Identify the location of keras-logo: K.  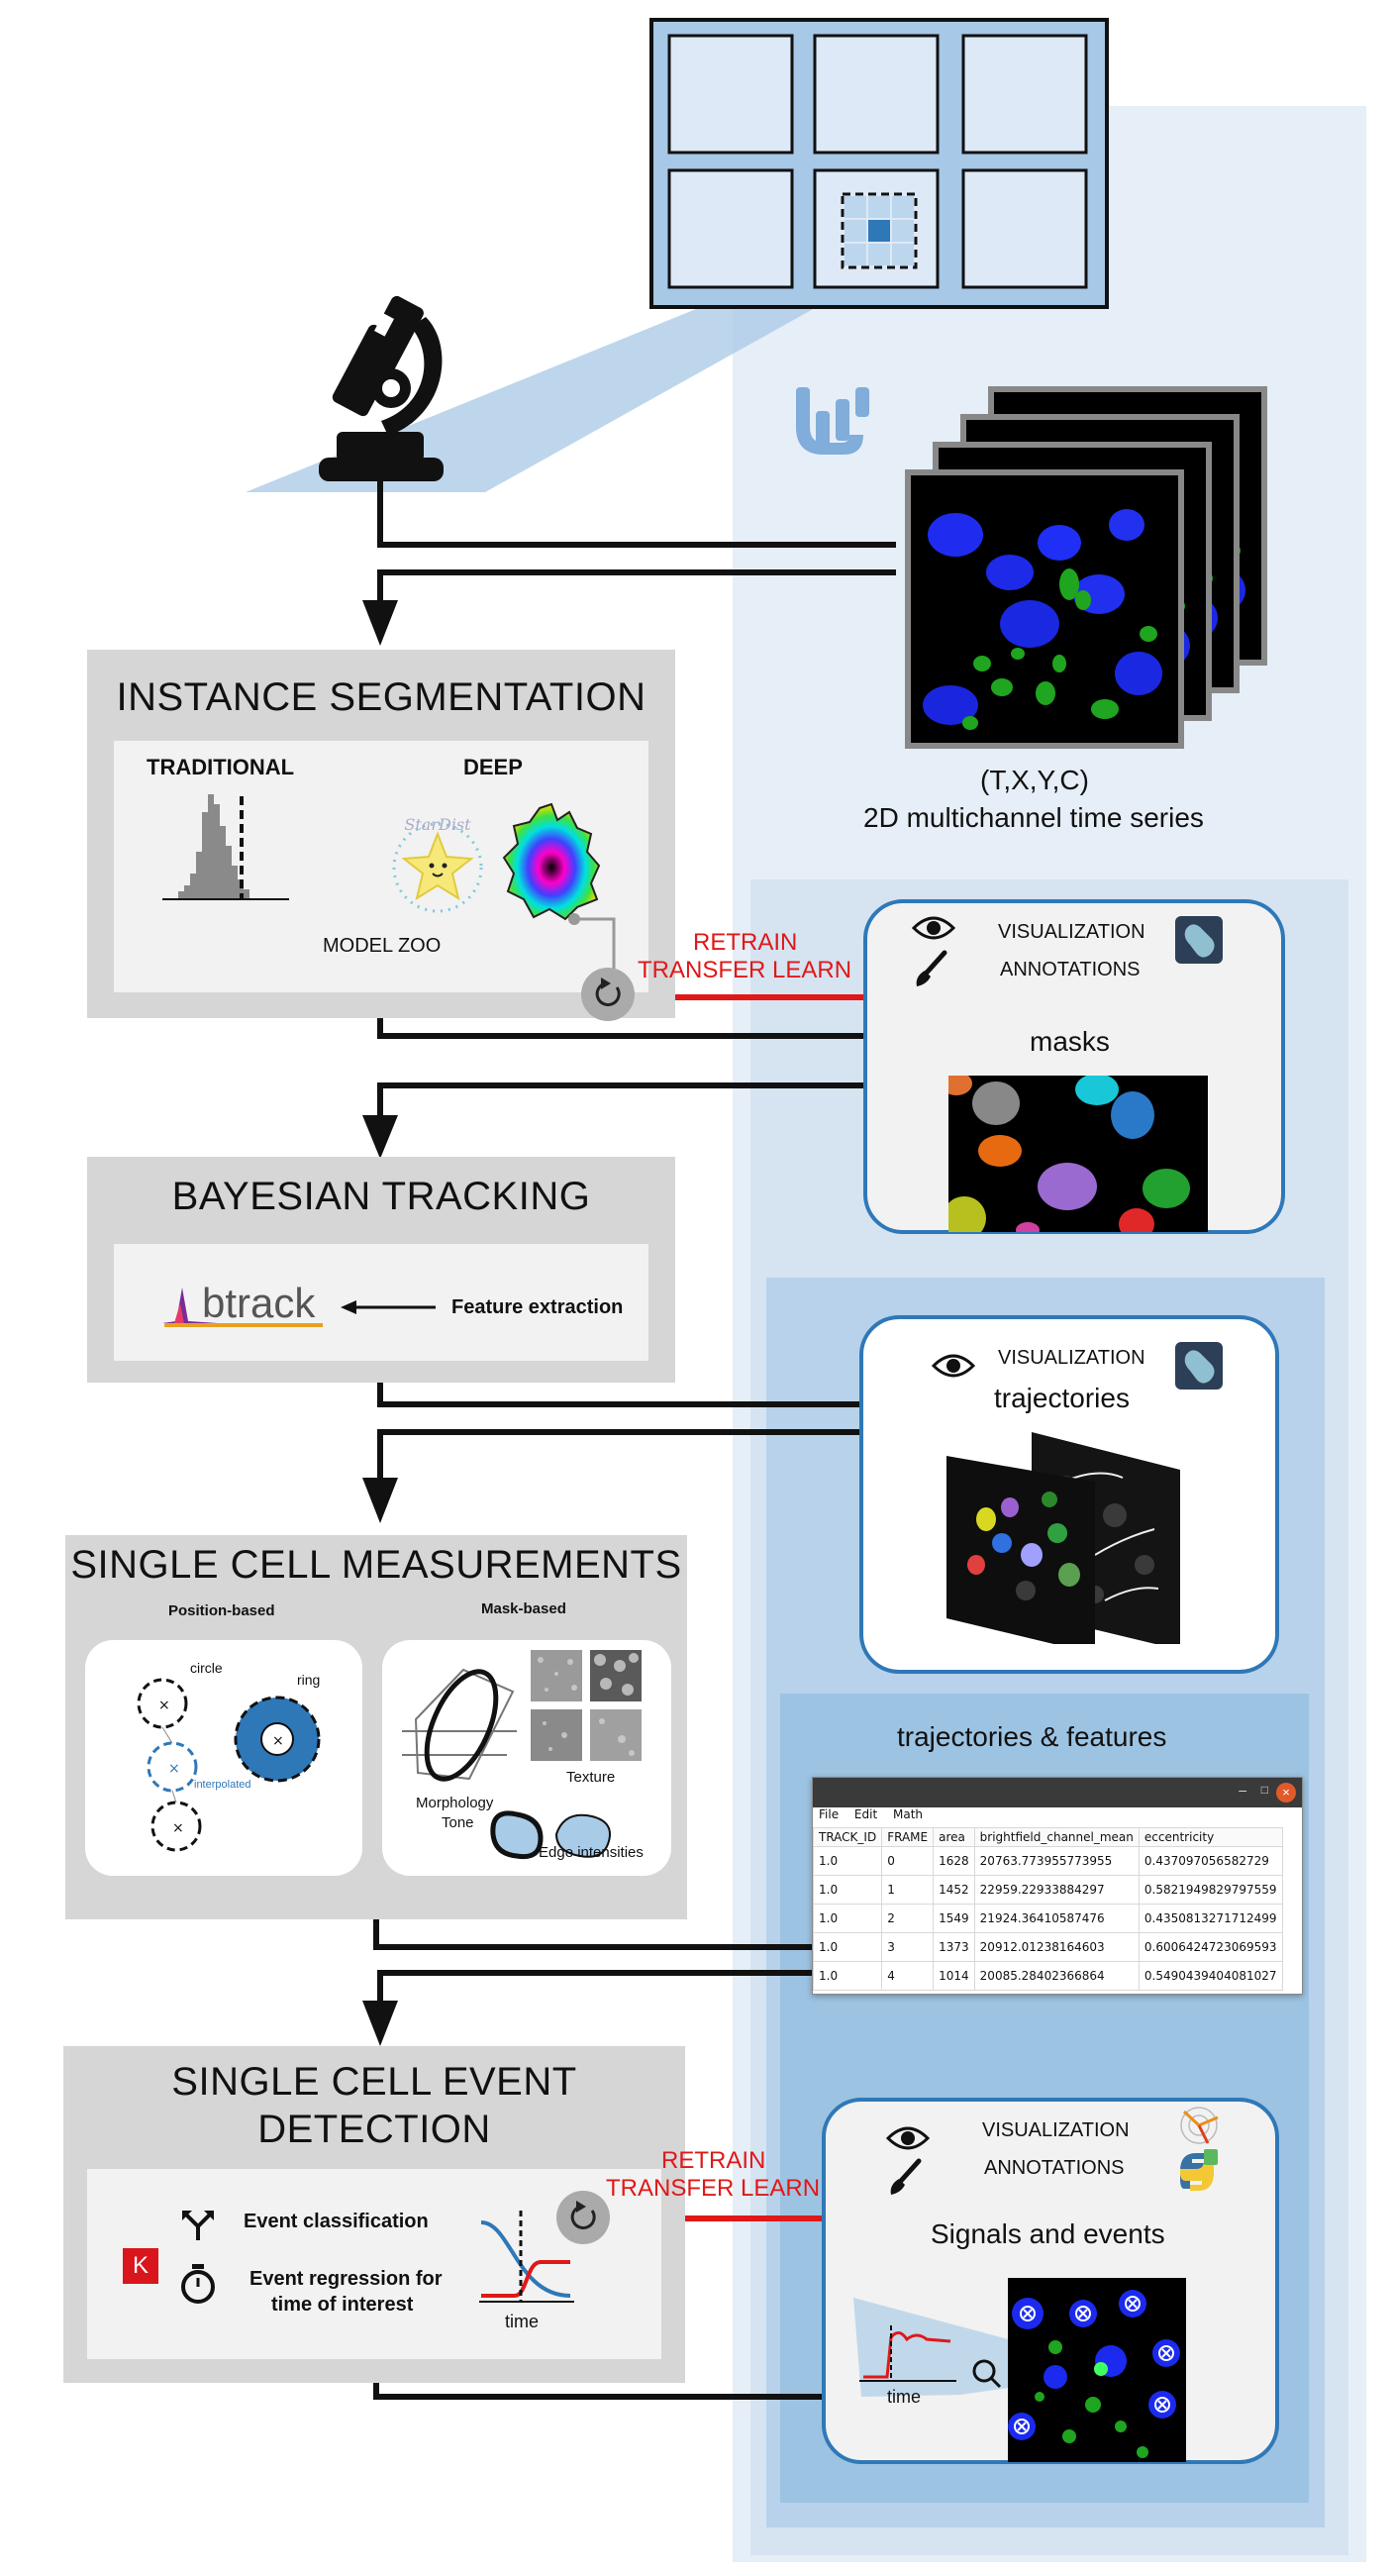
(140, 2266).